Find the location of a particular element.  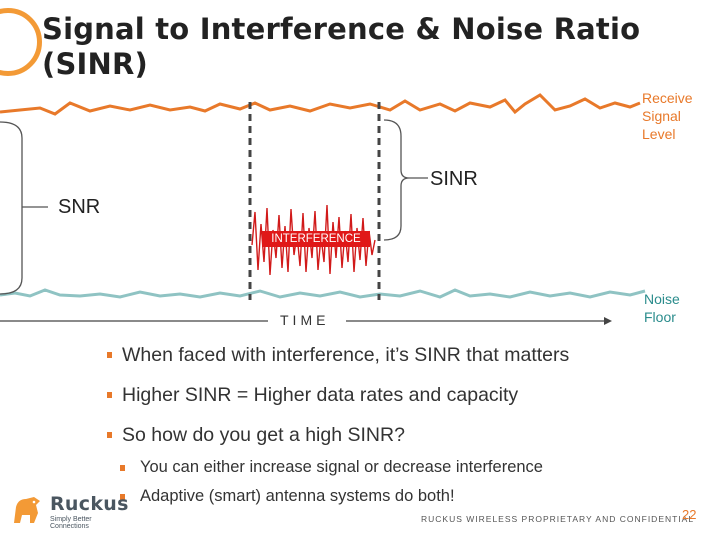

receive-signal-line is located at coordinates (320, 104).